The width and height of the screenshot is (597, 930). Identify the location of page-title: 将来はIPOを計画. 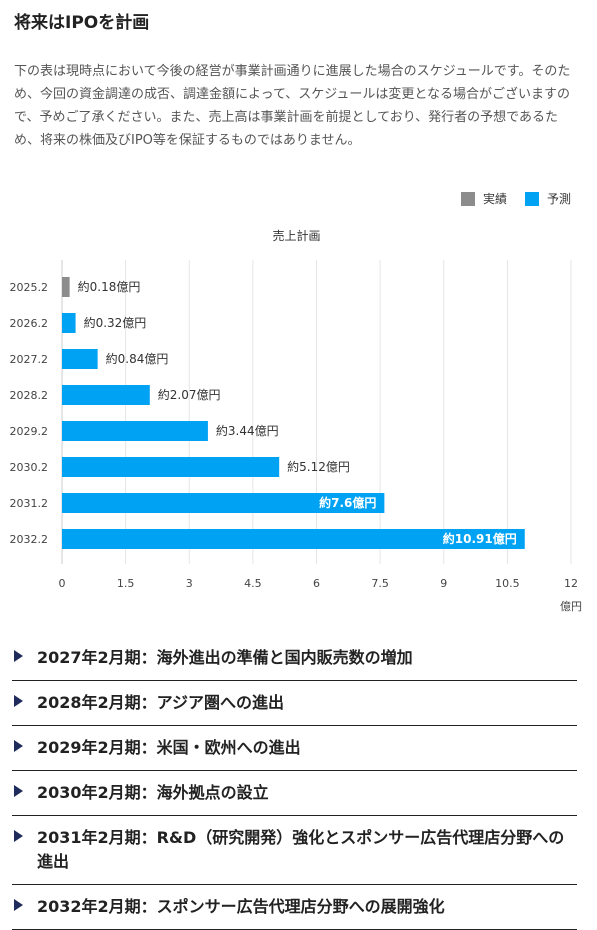
(82, 23).